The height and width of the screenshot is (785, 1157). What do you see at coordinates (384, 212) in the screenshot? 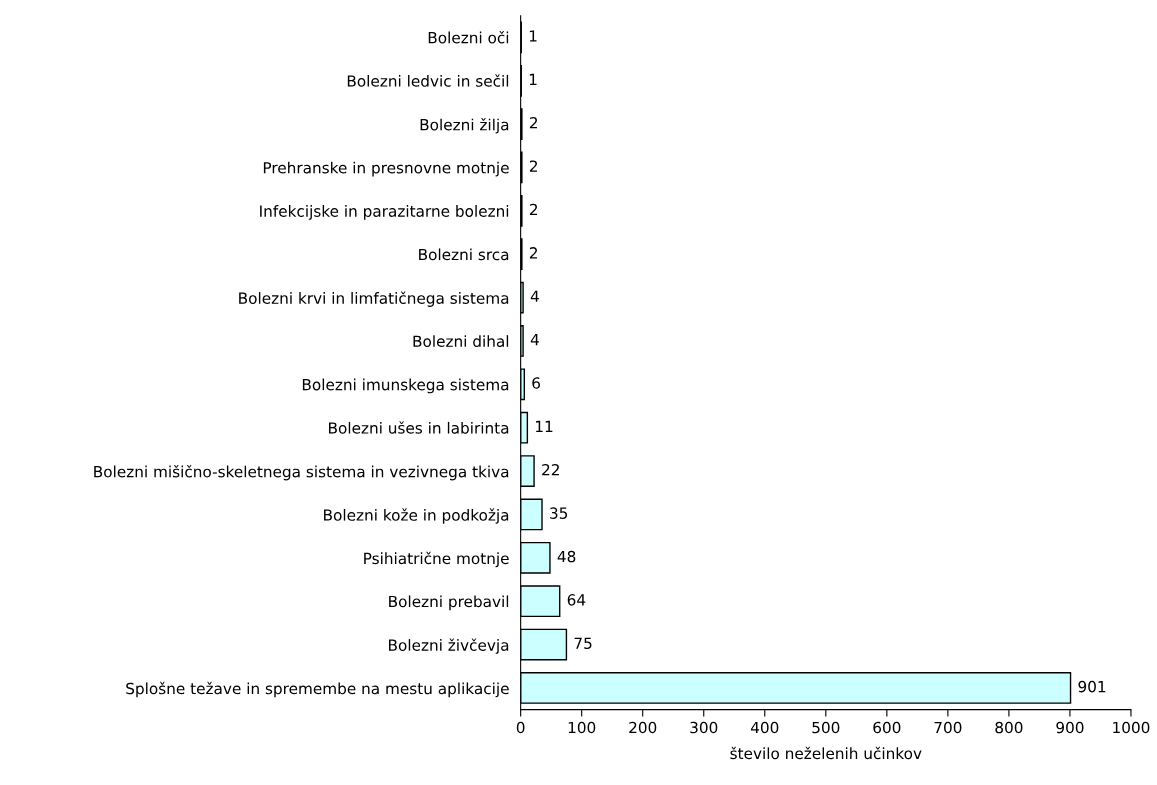
I see `y-tick-label: Infekcijske in parazitarne bolezni` at bounding box center [384, 212].